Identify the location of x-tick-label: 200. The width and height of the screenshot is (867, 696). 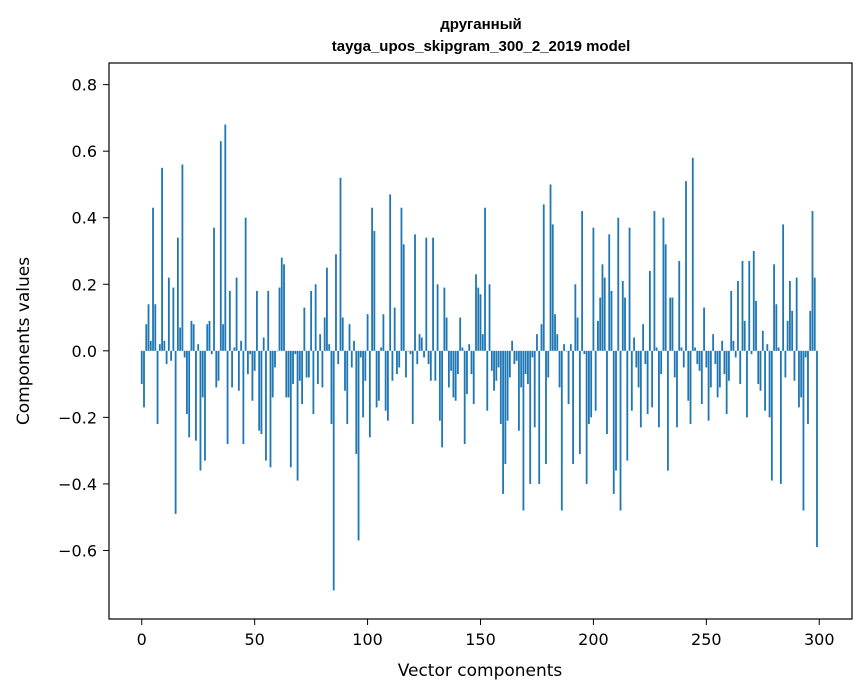
(593, 639).